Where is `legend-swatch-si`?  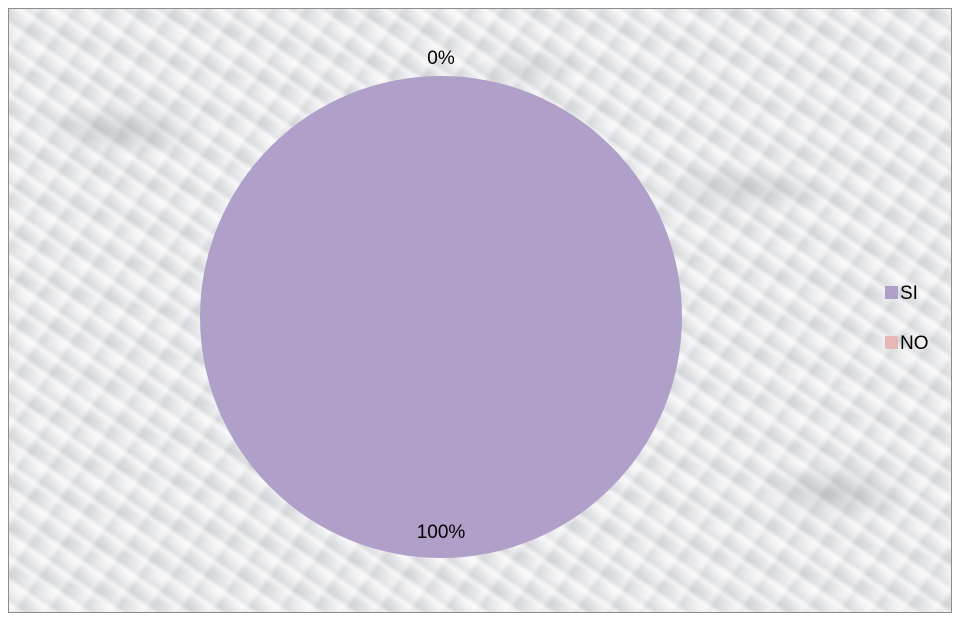 legend-swatch-si is located at coordinates (891, 292).